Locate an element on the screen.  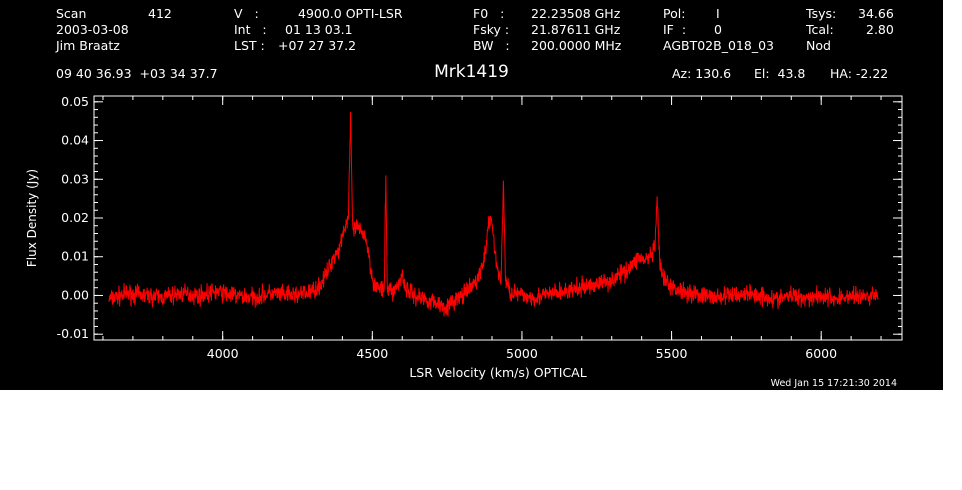
velocity-value: 4900.0 OPTI-LSR is located at coordinates (350, 13).